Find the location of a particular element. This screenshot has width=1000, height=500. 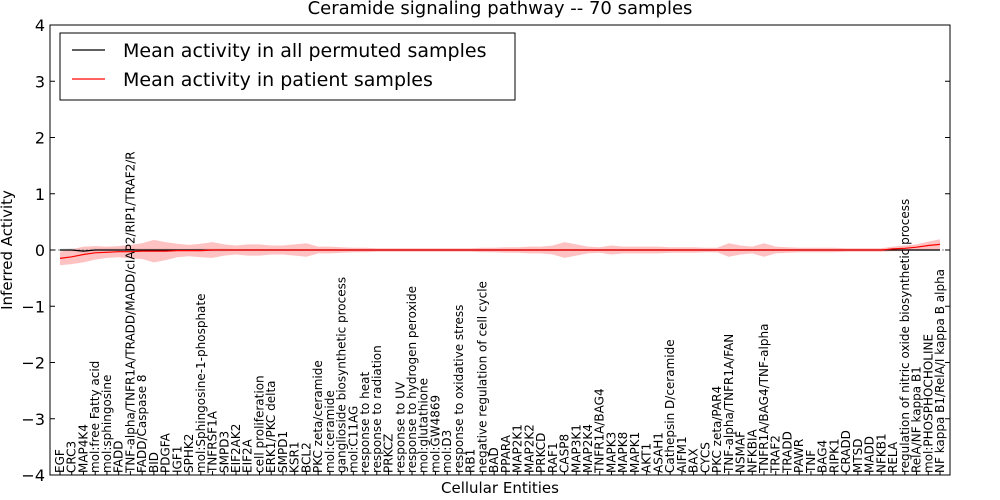

x-tick-label: mol:C11AG is located at coordinates (353, 439).